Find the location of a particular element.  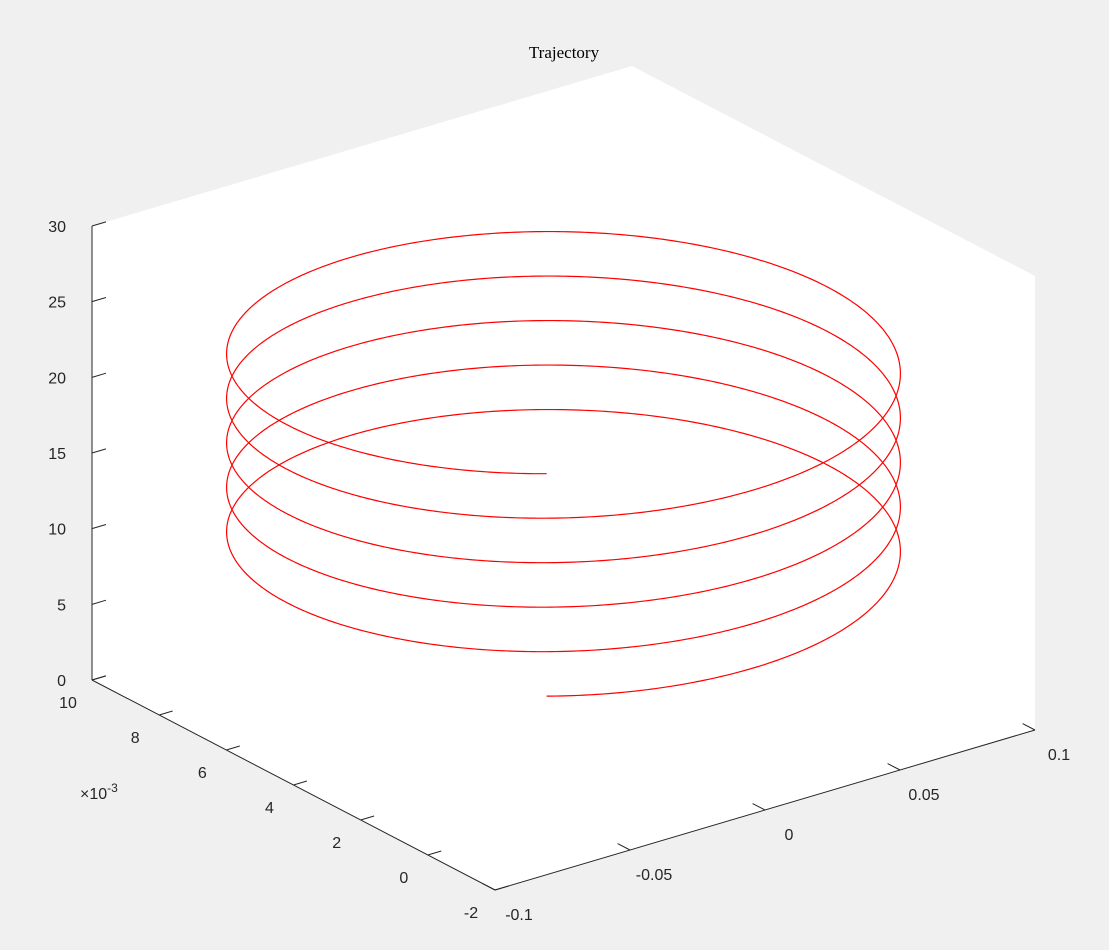

z-tick-label: 30 is located at coordinates (57, 227).